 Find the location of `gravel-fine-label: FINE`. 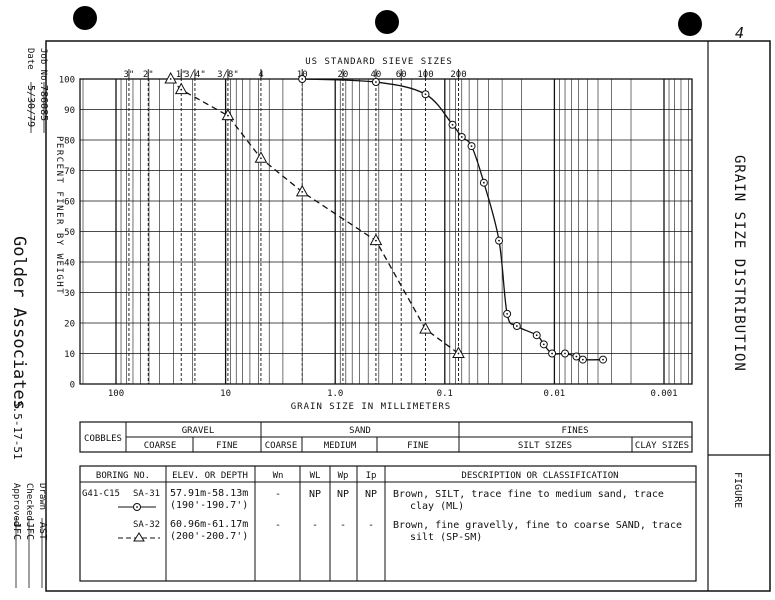

gravel-fine-label: FINE is located at coordinates (227, 446).